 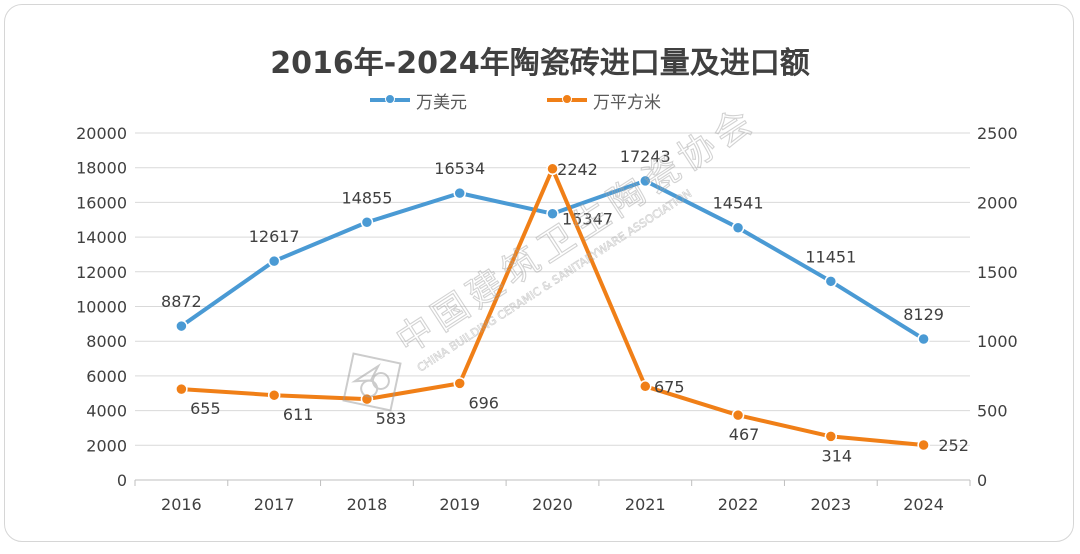 What do you see at coordinates (992, 411) in the screenshot?
I see `y-right-tick-label: 500` at bounding box center [992, 411].